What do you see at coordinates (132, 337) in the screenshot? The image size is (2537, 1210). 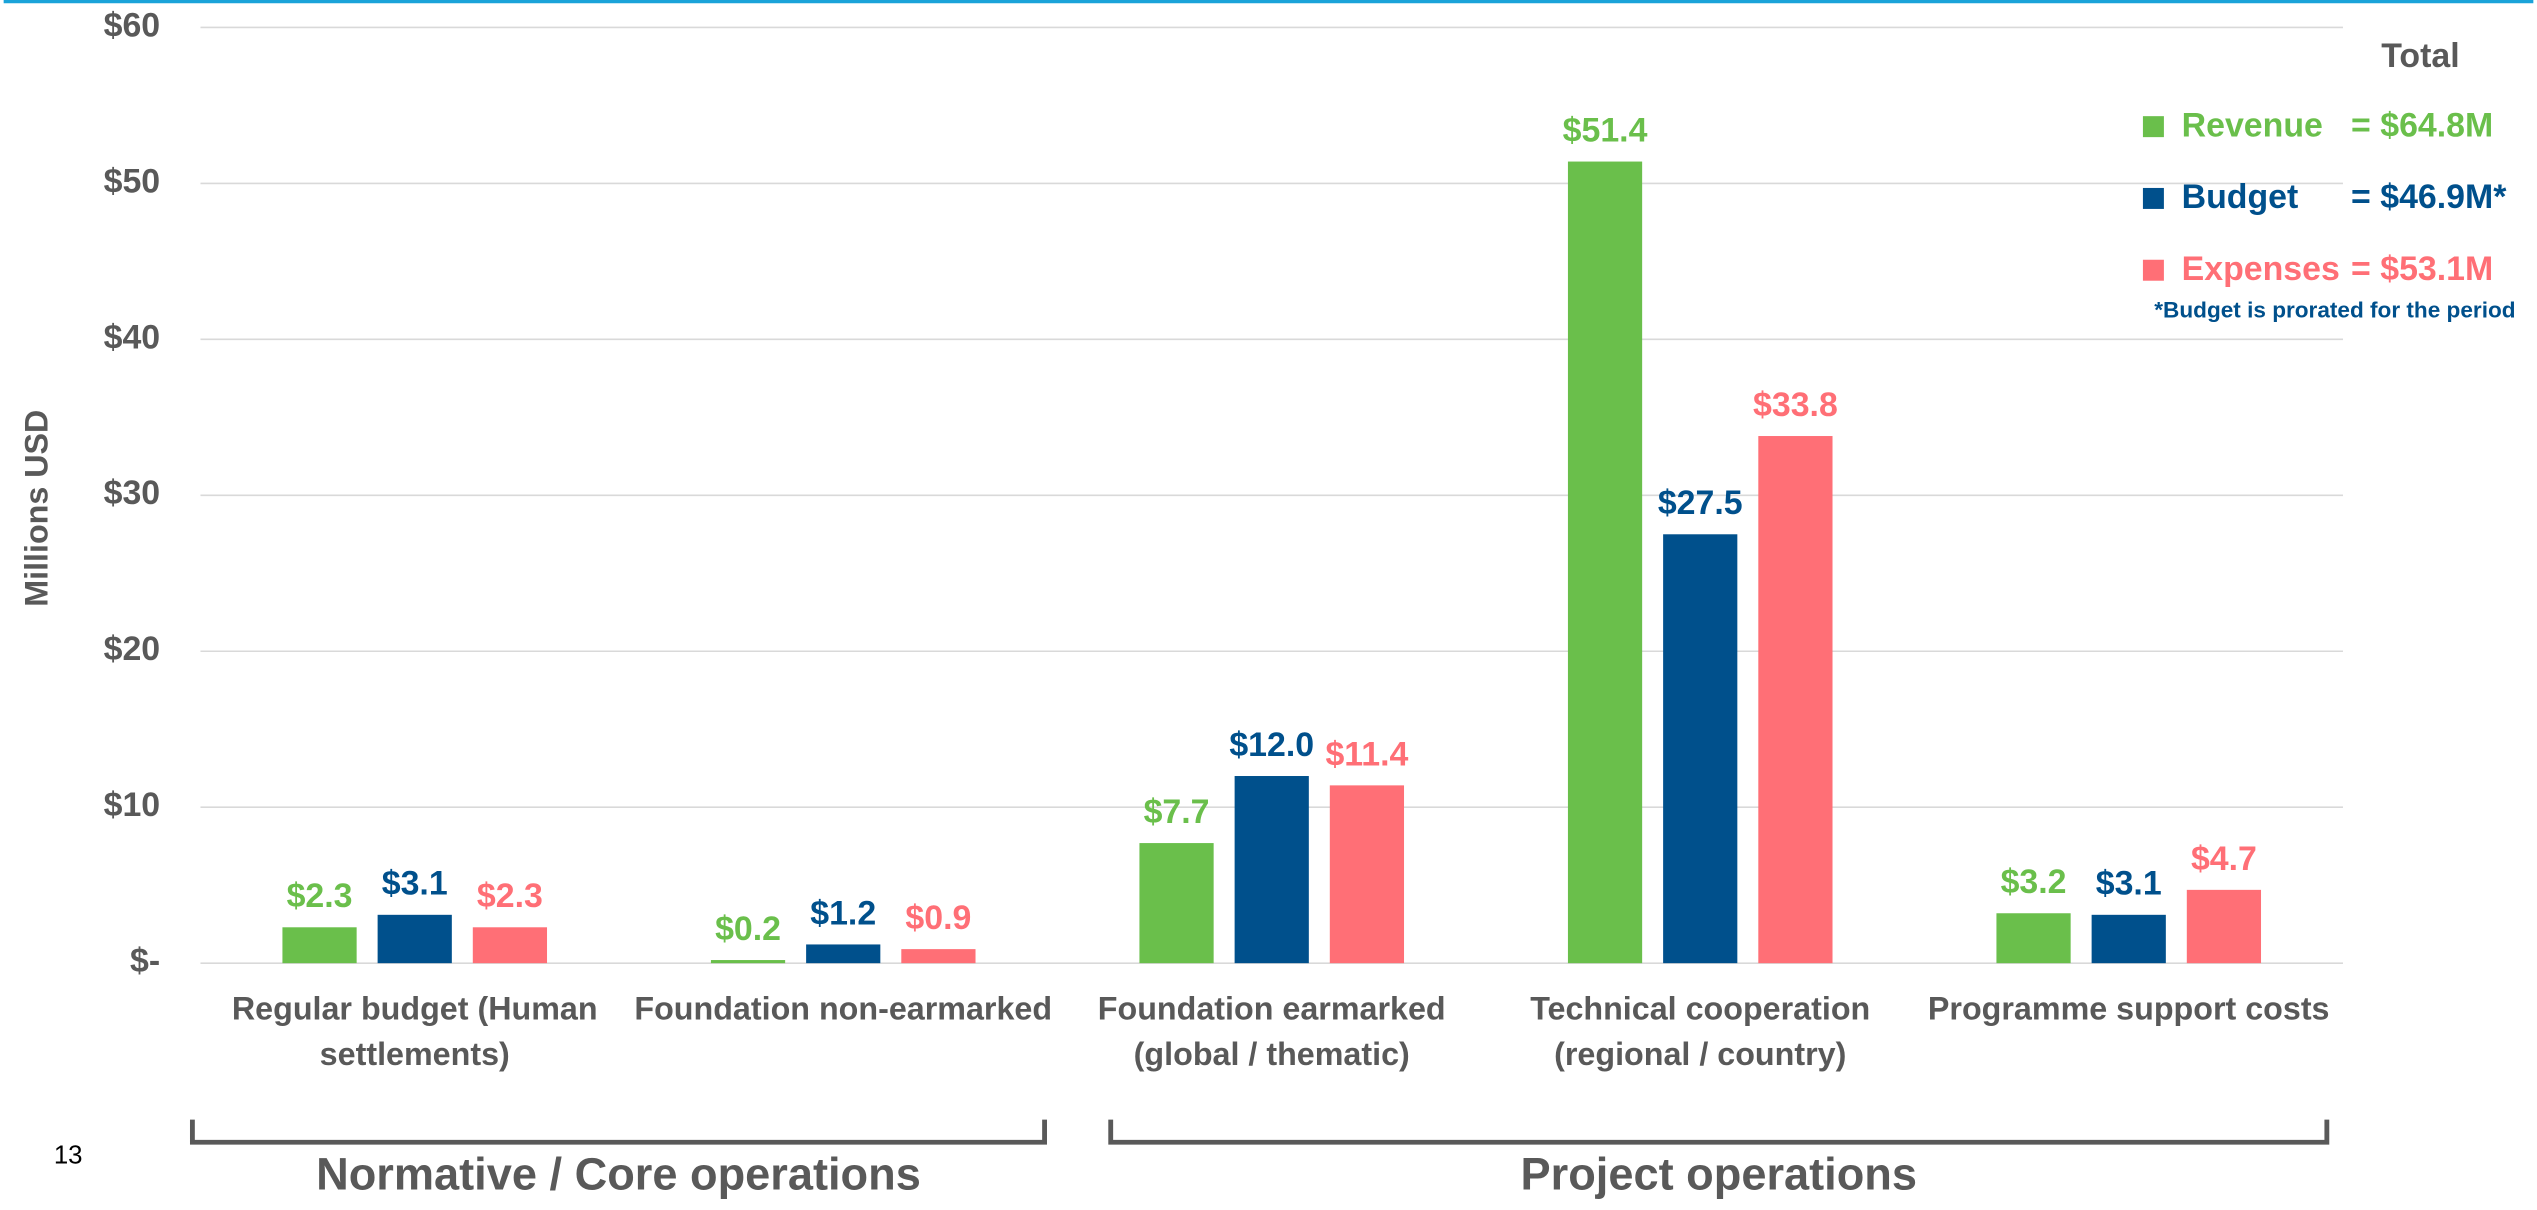 I see `y-tick-label: $40` at bounding box center [132, 337].